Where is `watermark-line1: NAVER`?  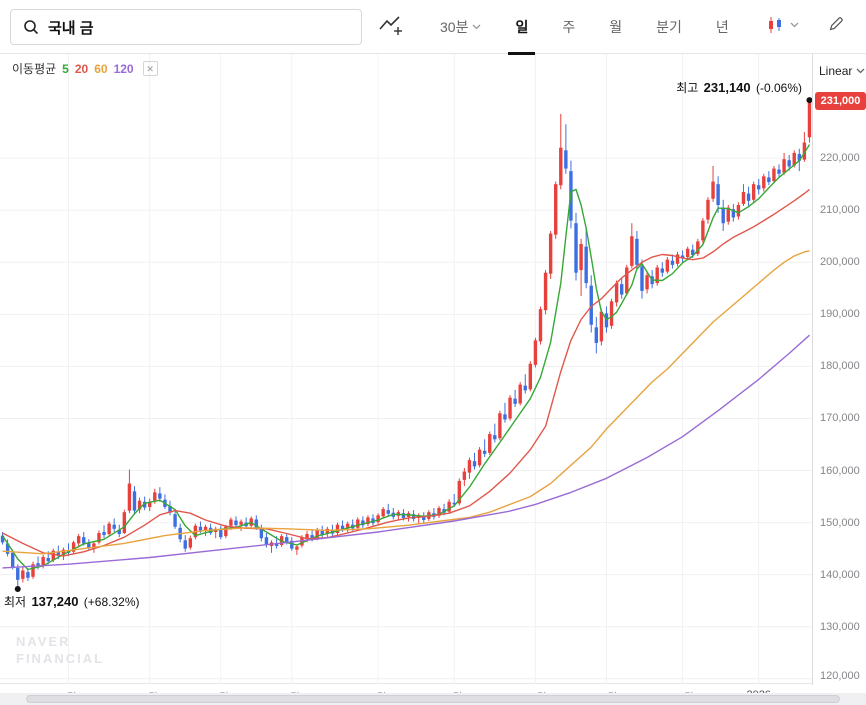
watermark-line1: NAVER is located at coordinates (43, 641).